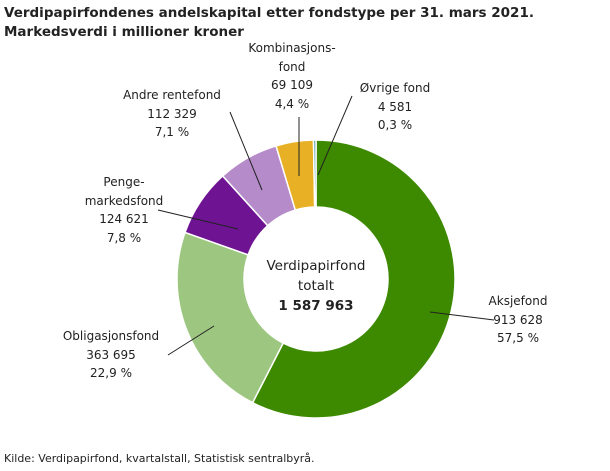  I want to click on value-label: 124 621, so click(124, 219).